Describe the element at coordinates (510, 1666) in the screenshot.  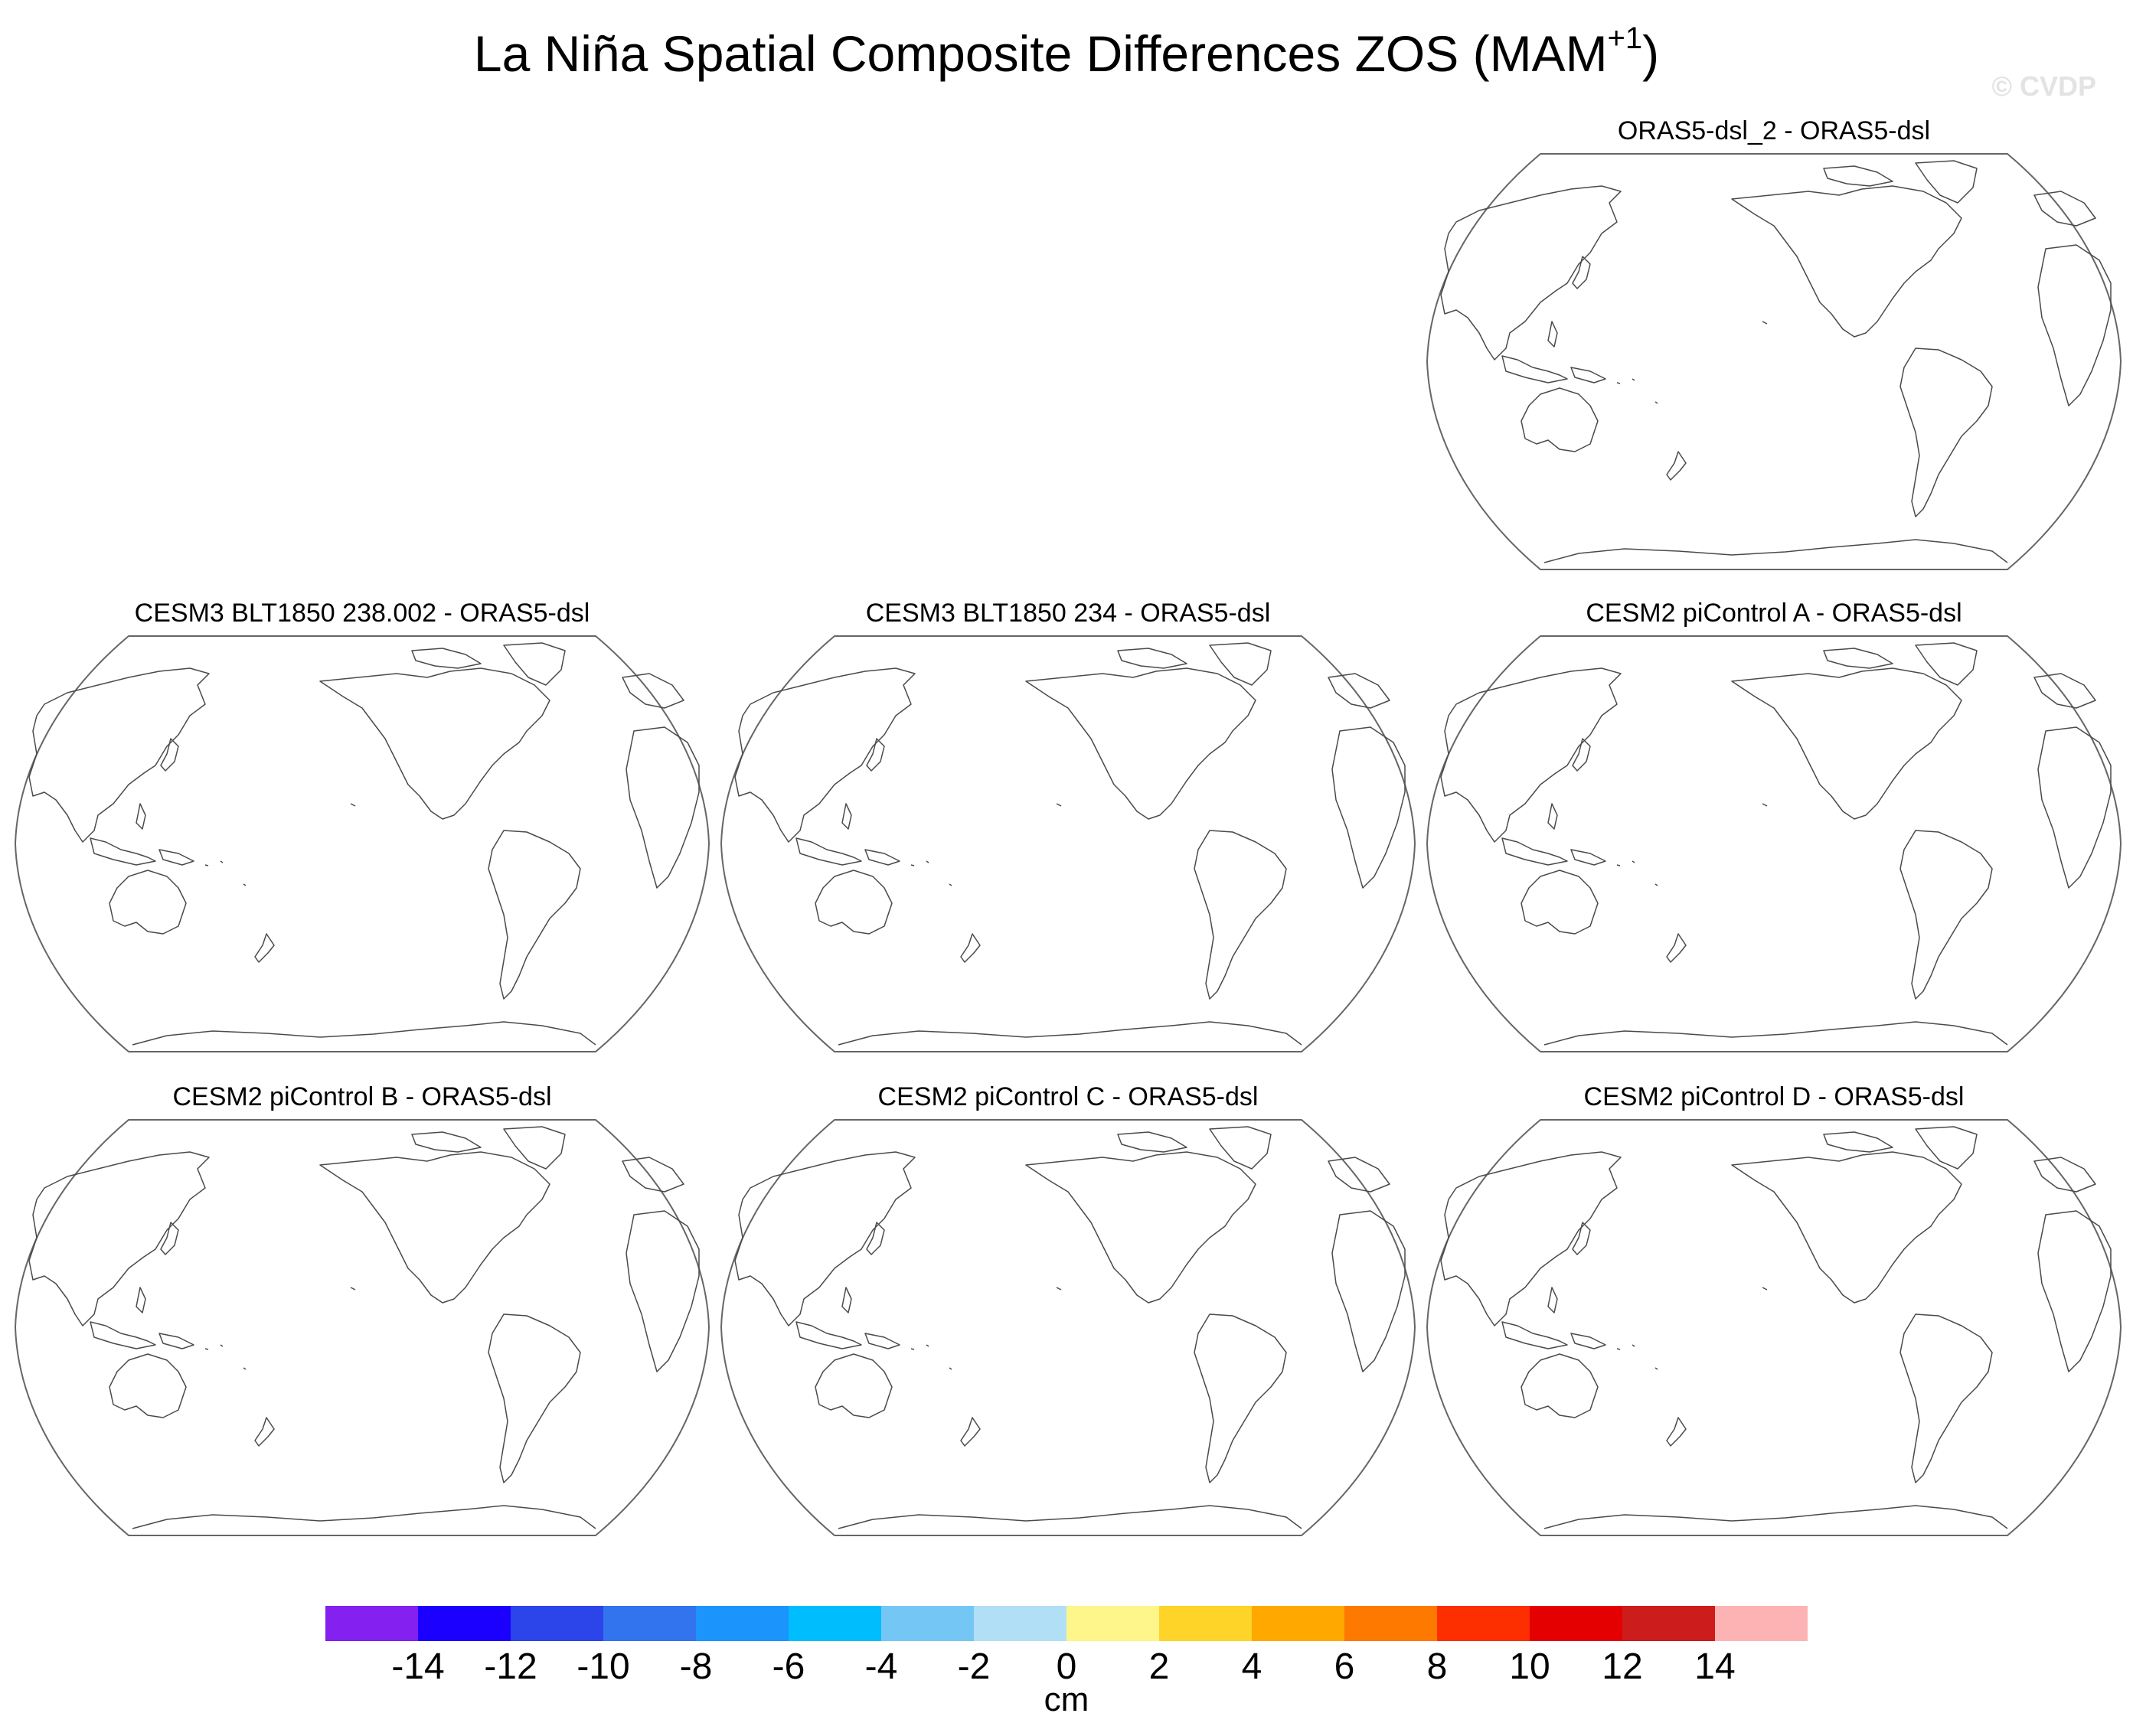
I see `colorbar-tick-label: -12` at that location.